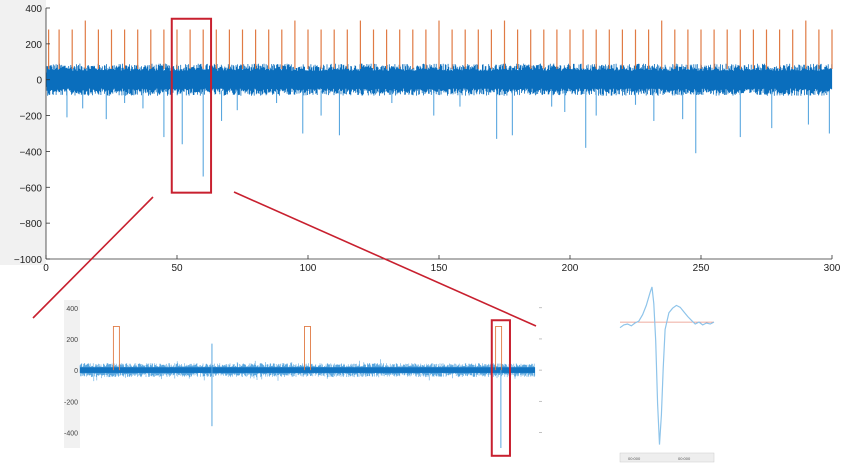 This screenshot has width=854, height=471. I want to click on waveform-line, so click(667, 365).